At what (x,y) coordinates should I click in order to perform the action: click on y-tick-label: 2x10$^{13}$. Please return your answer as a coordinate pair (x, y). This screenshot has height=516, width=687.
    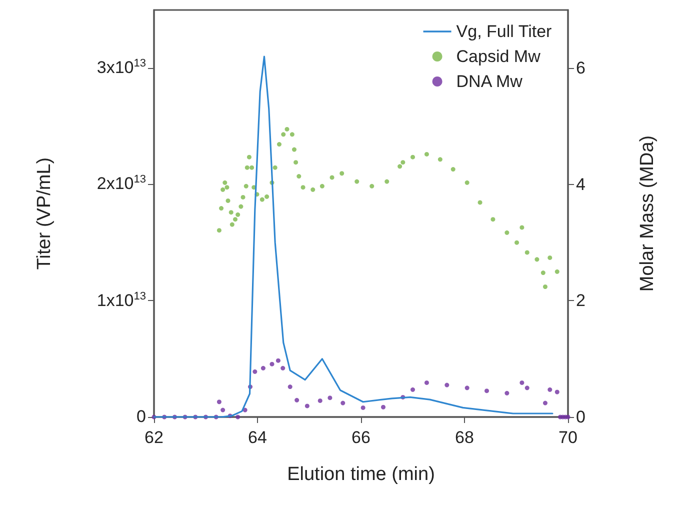
    Looking at the image, I should click on (121, 184).